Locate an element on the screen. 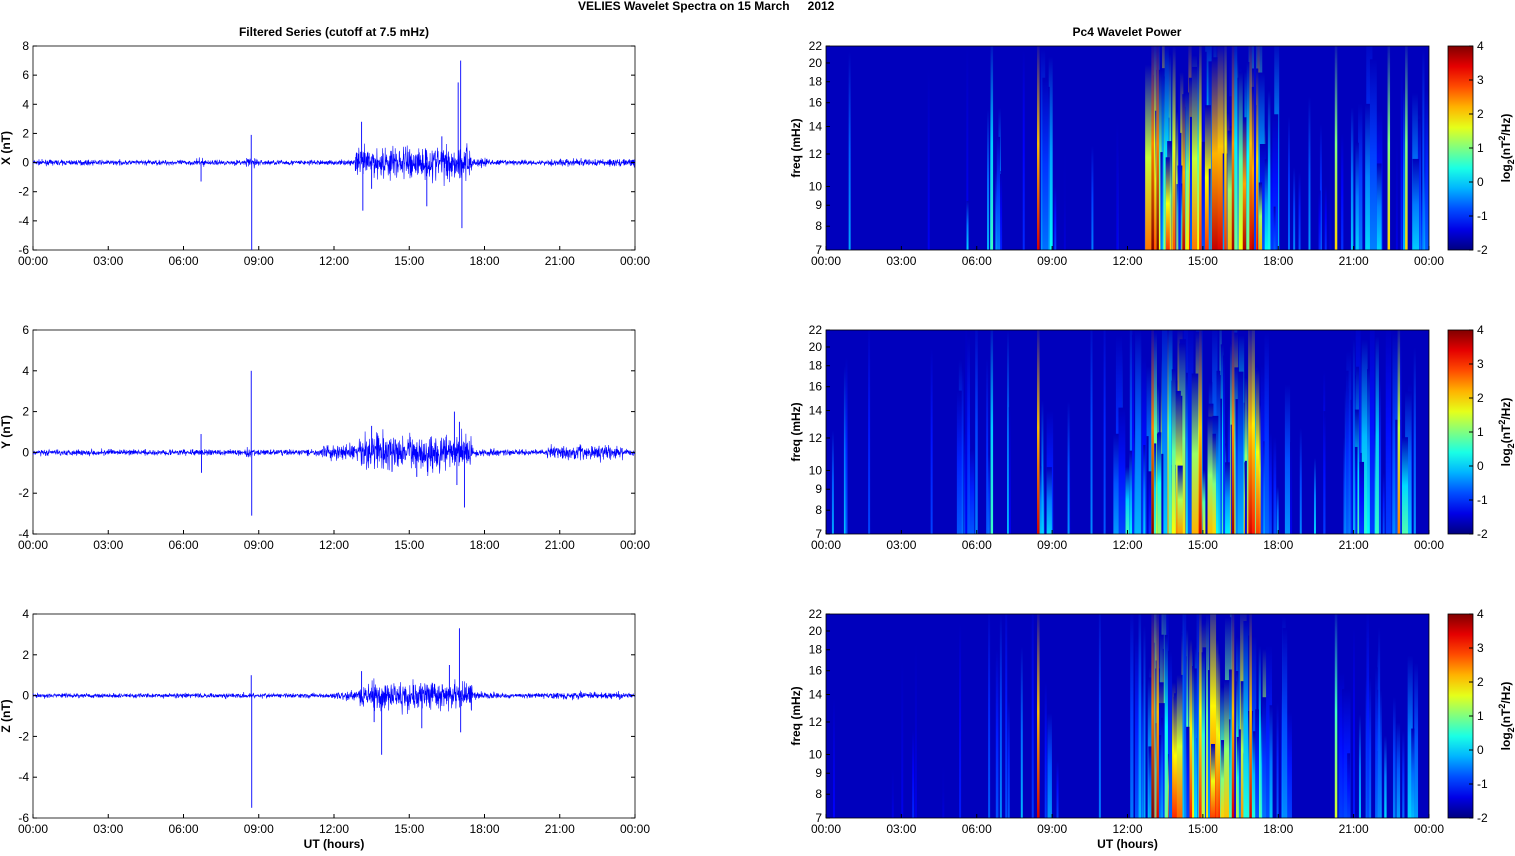 This screenshot has width=1515, height=856. freq-tick-label: 12 is located at coordinates (816, 438).